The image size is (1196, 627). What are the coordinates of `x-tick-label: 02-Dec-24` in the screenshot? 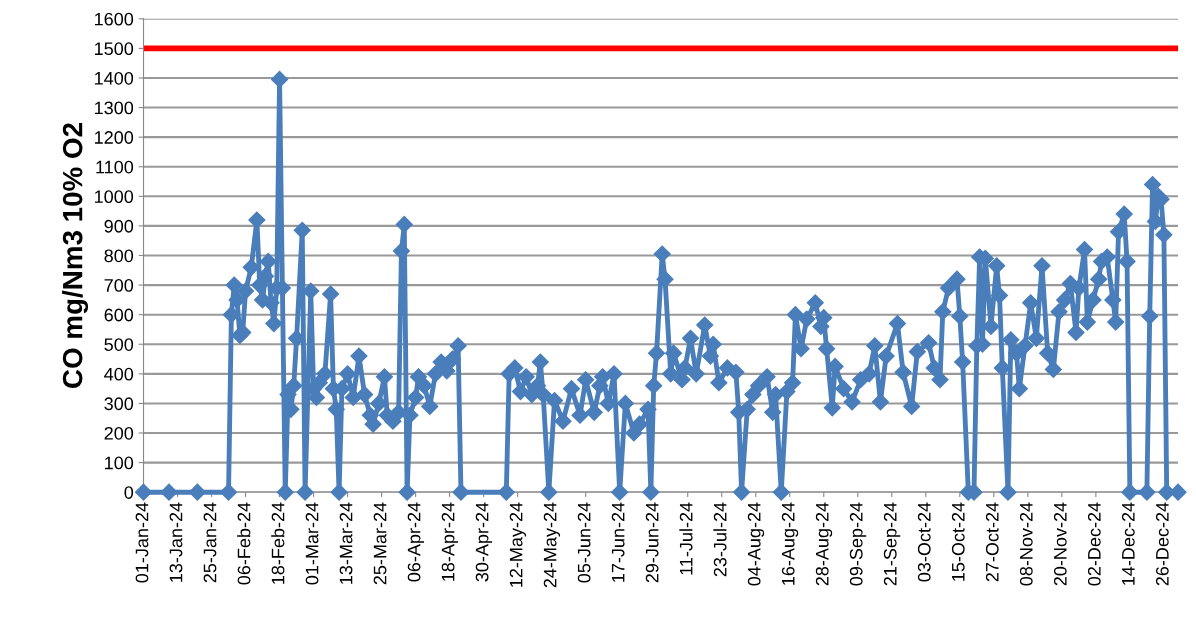 It's located at (1094, 544).